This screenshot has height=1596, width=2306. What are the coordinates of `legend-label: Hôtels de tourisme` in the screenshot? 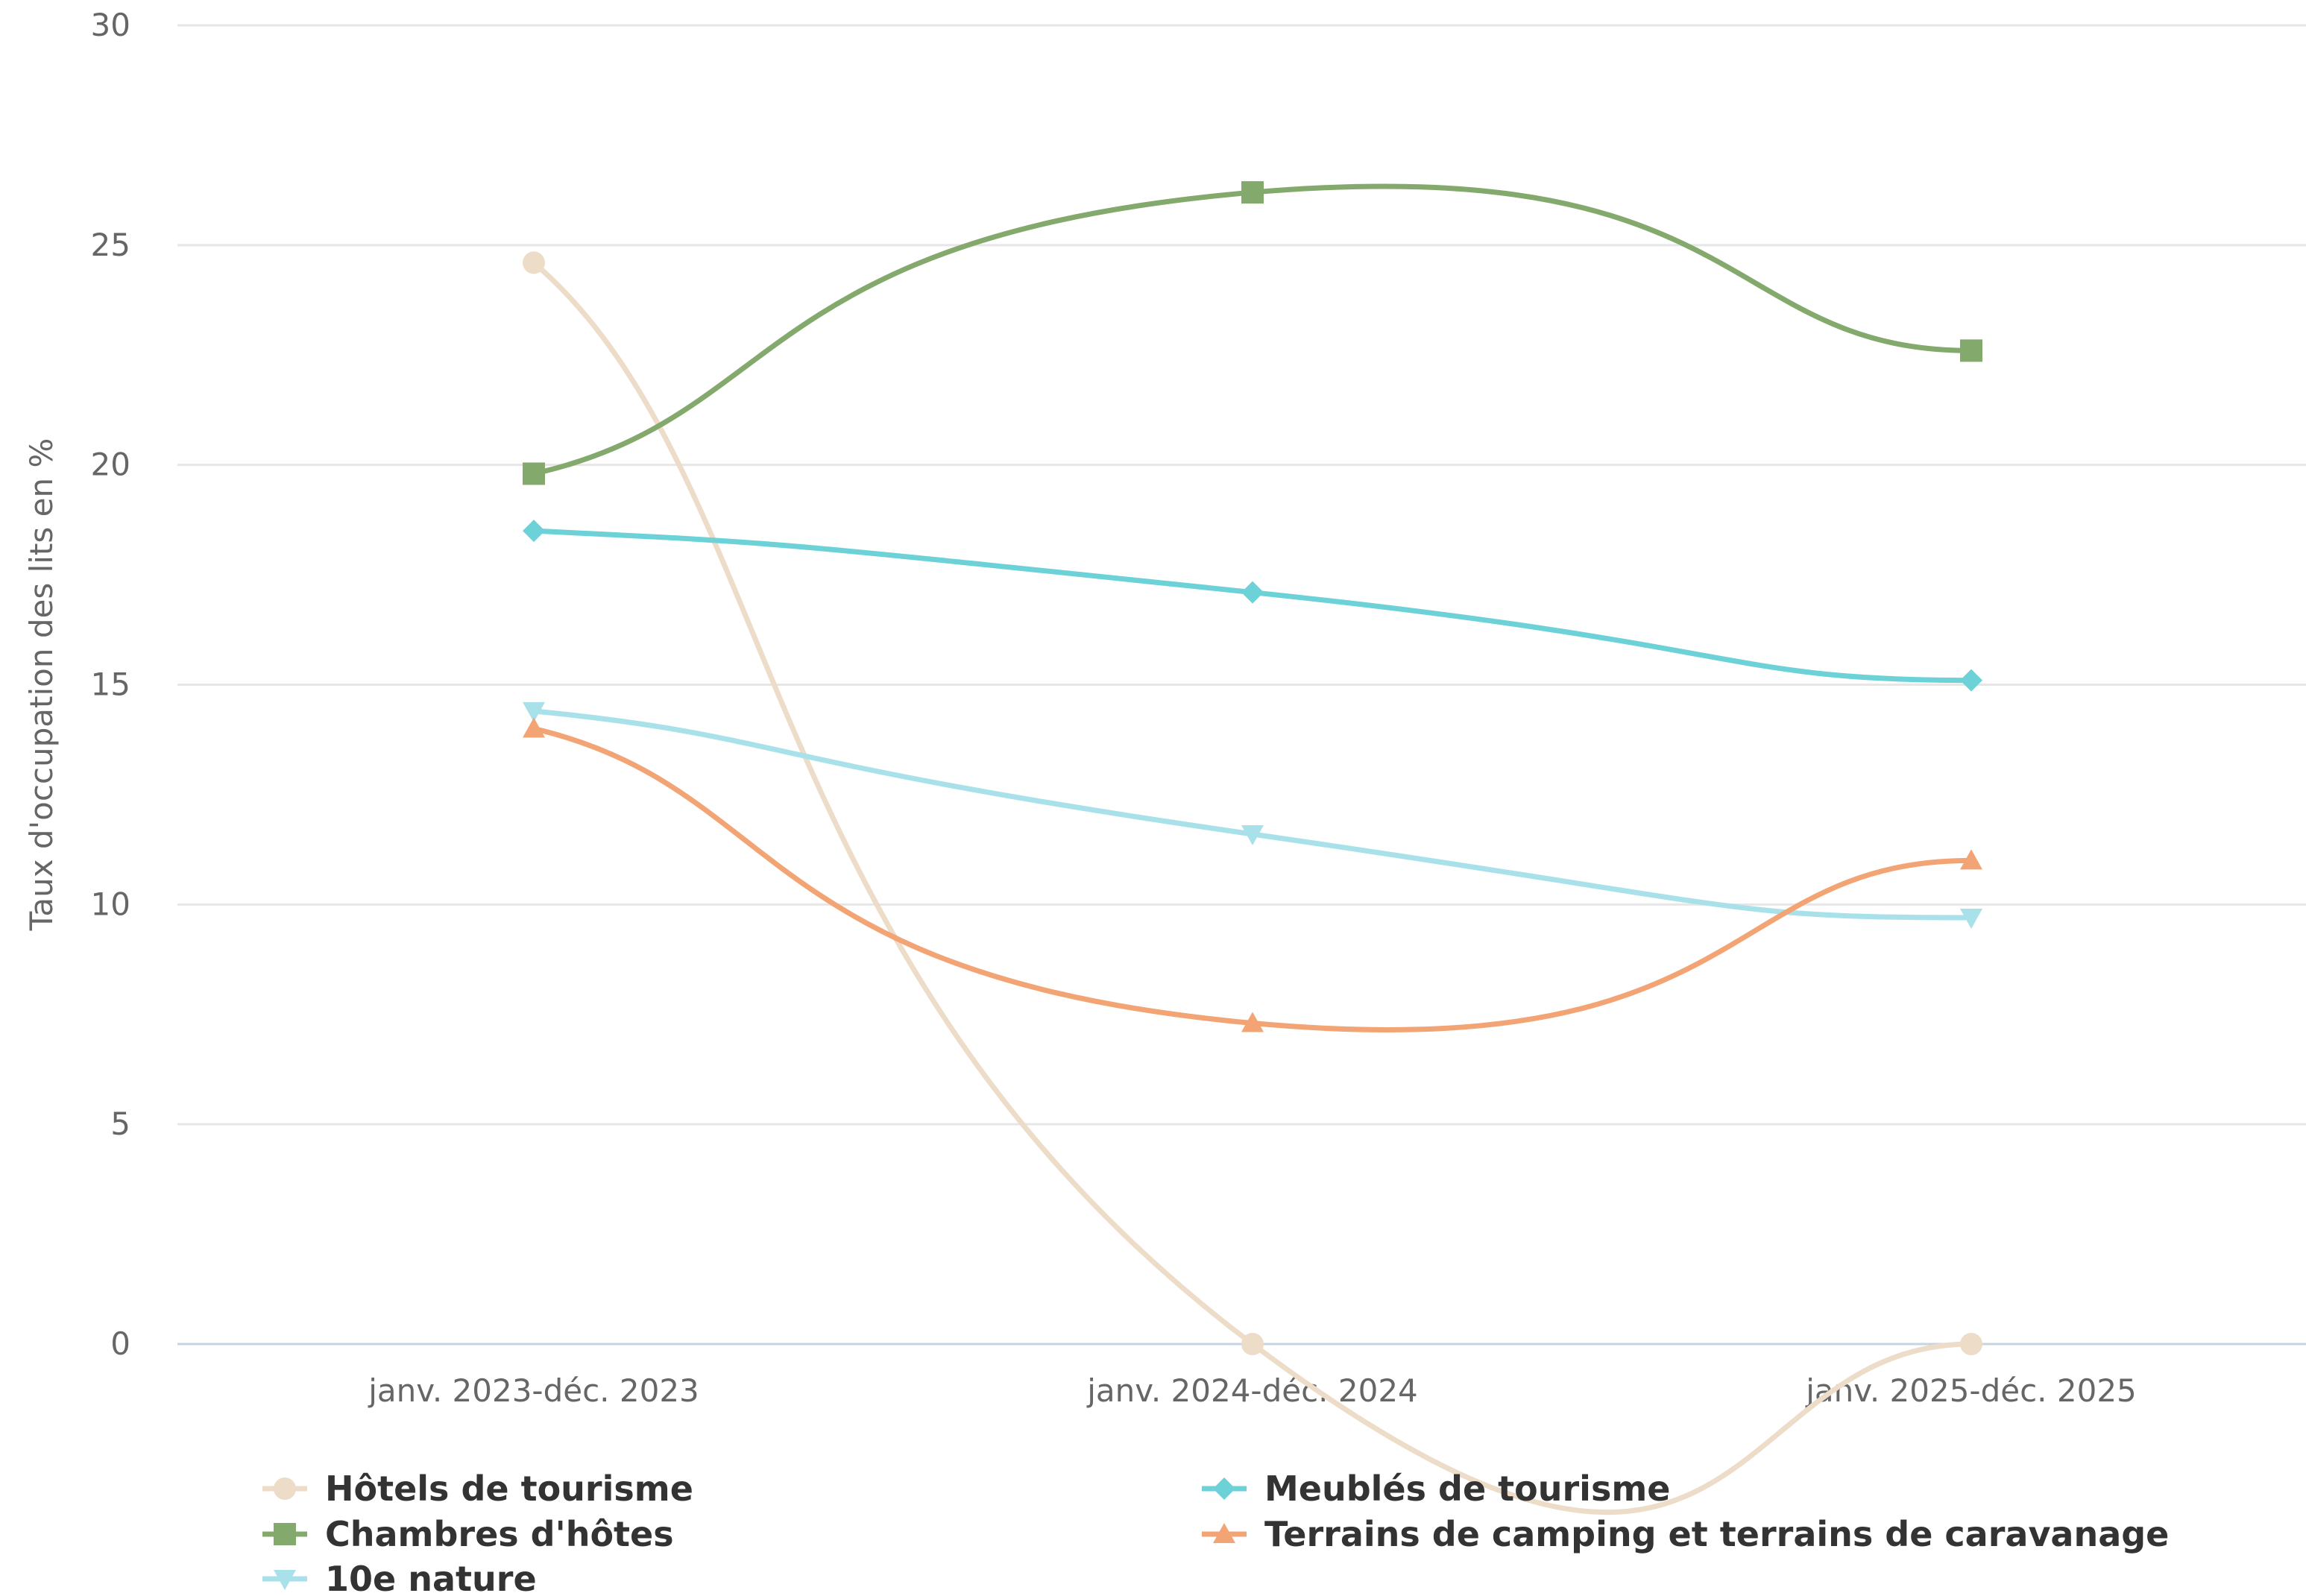 It's located at (509, 1489).